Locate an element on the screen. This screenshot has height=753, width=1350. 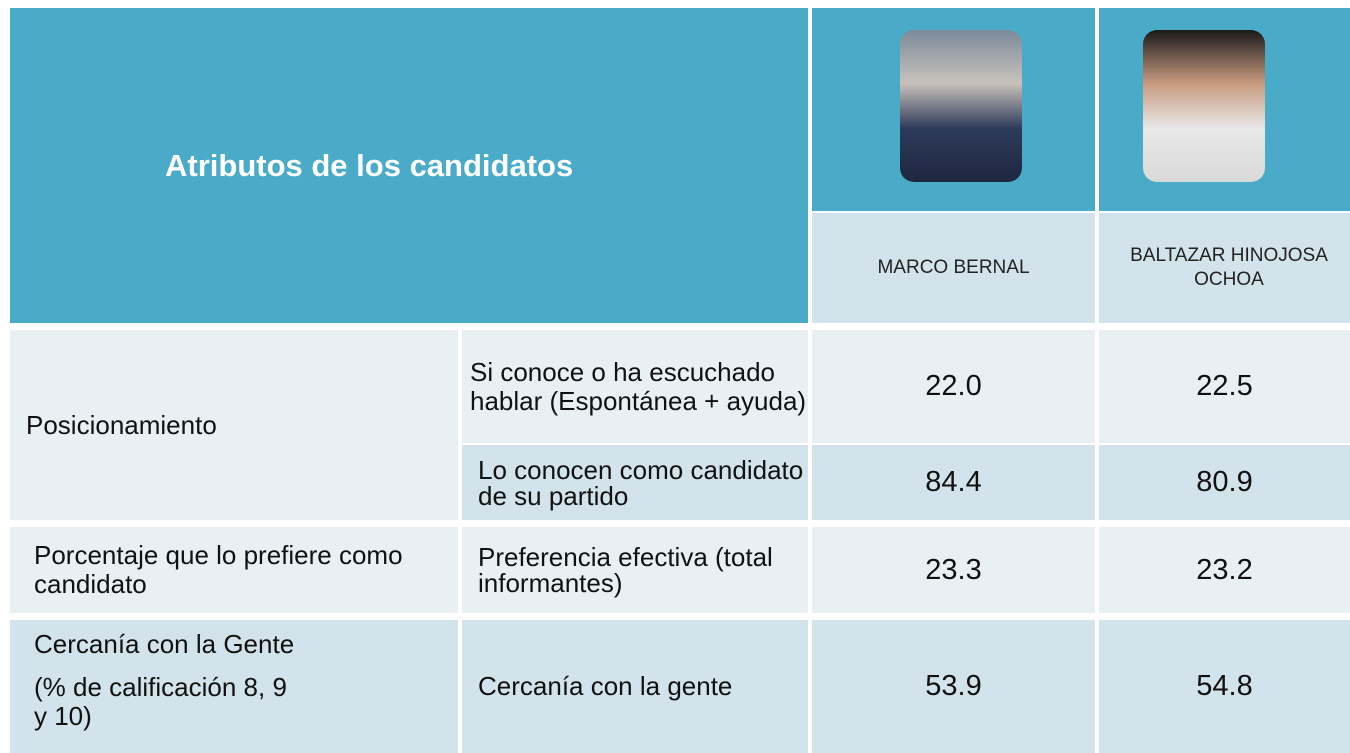
value: 54.8 is located at coordinates (1224, 686).